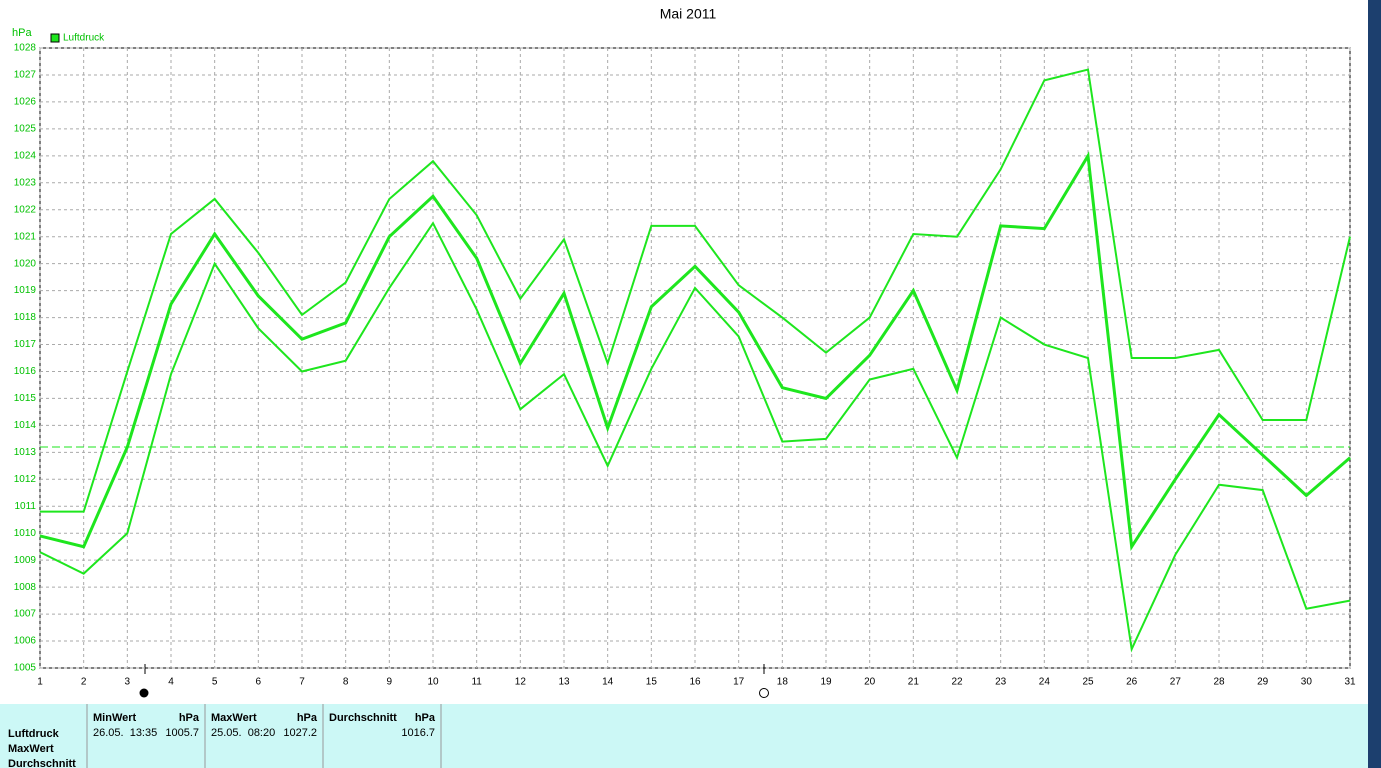  I want to click on y-tick-label: 1005, so click(25, 668).